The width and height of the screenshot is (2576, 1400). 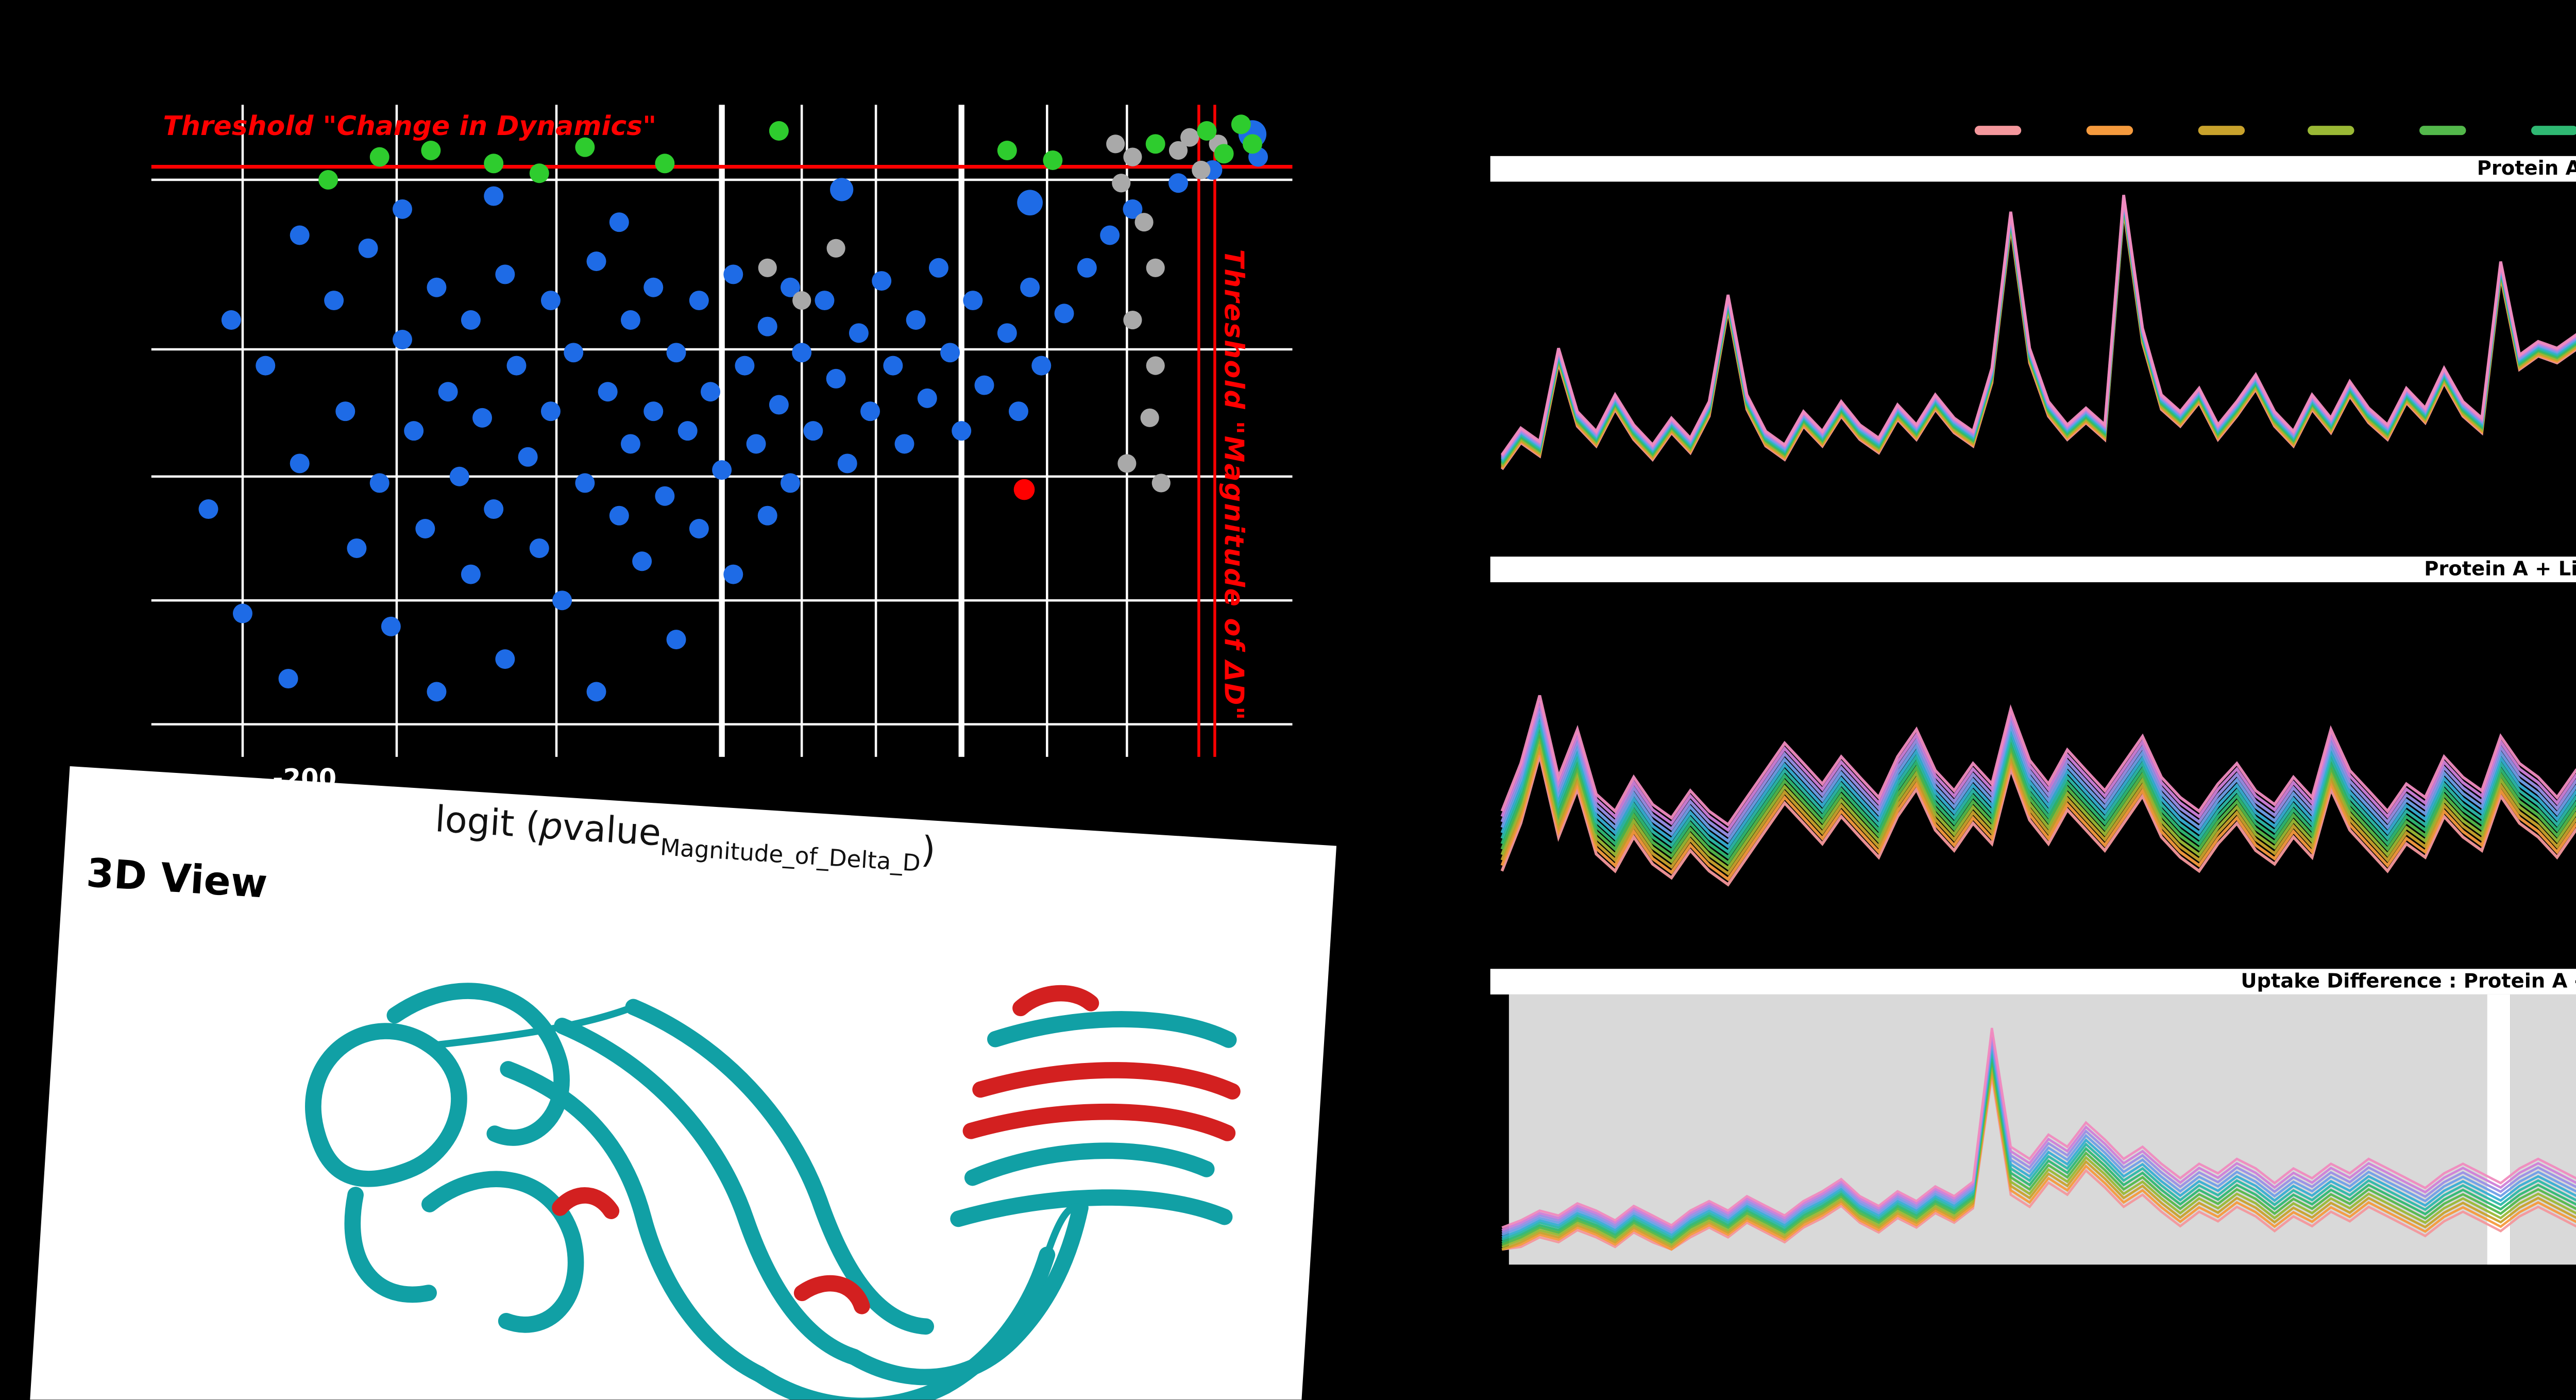 What do you see at coordinates (2275, 131) in the screenshot?
I see `timepoint-legend` at bounding box center [2275, 131].